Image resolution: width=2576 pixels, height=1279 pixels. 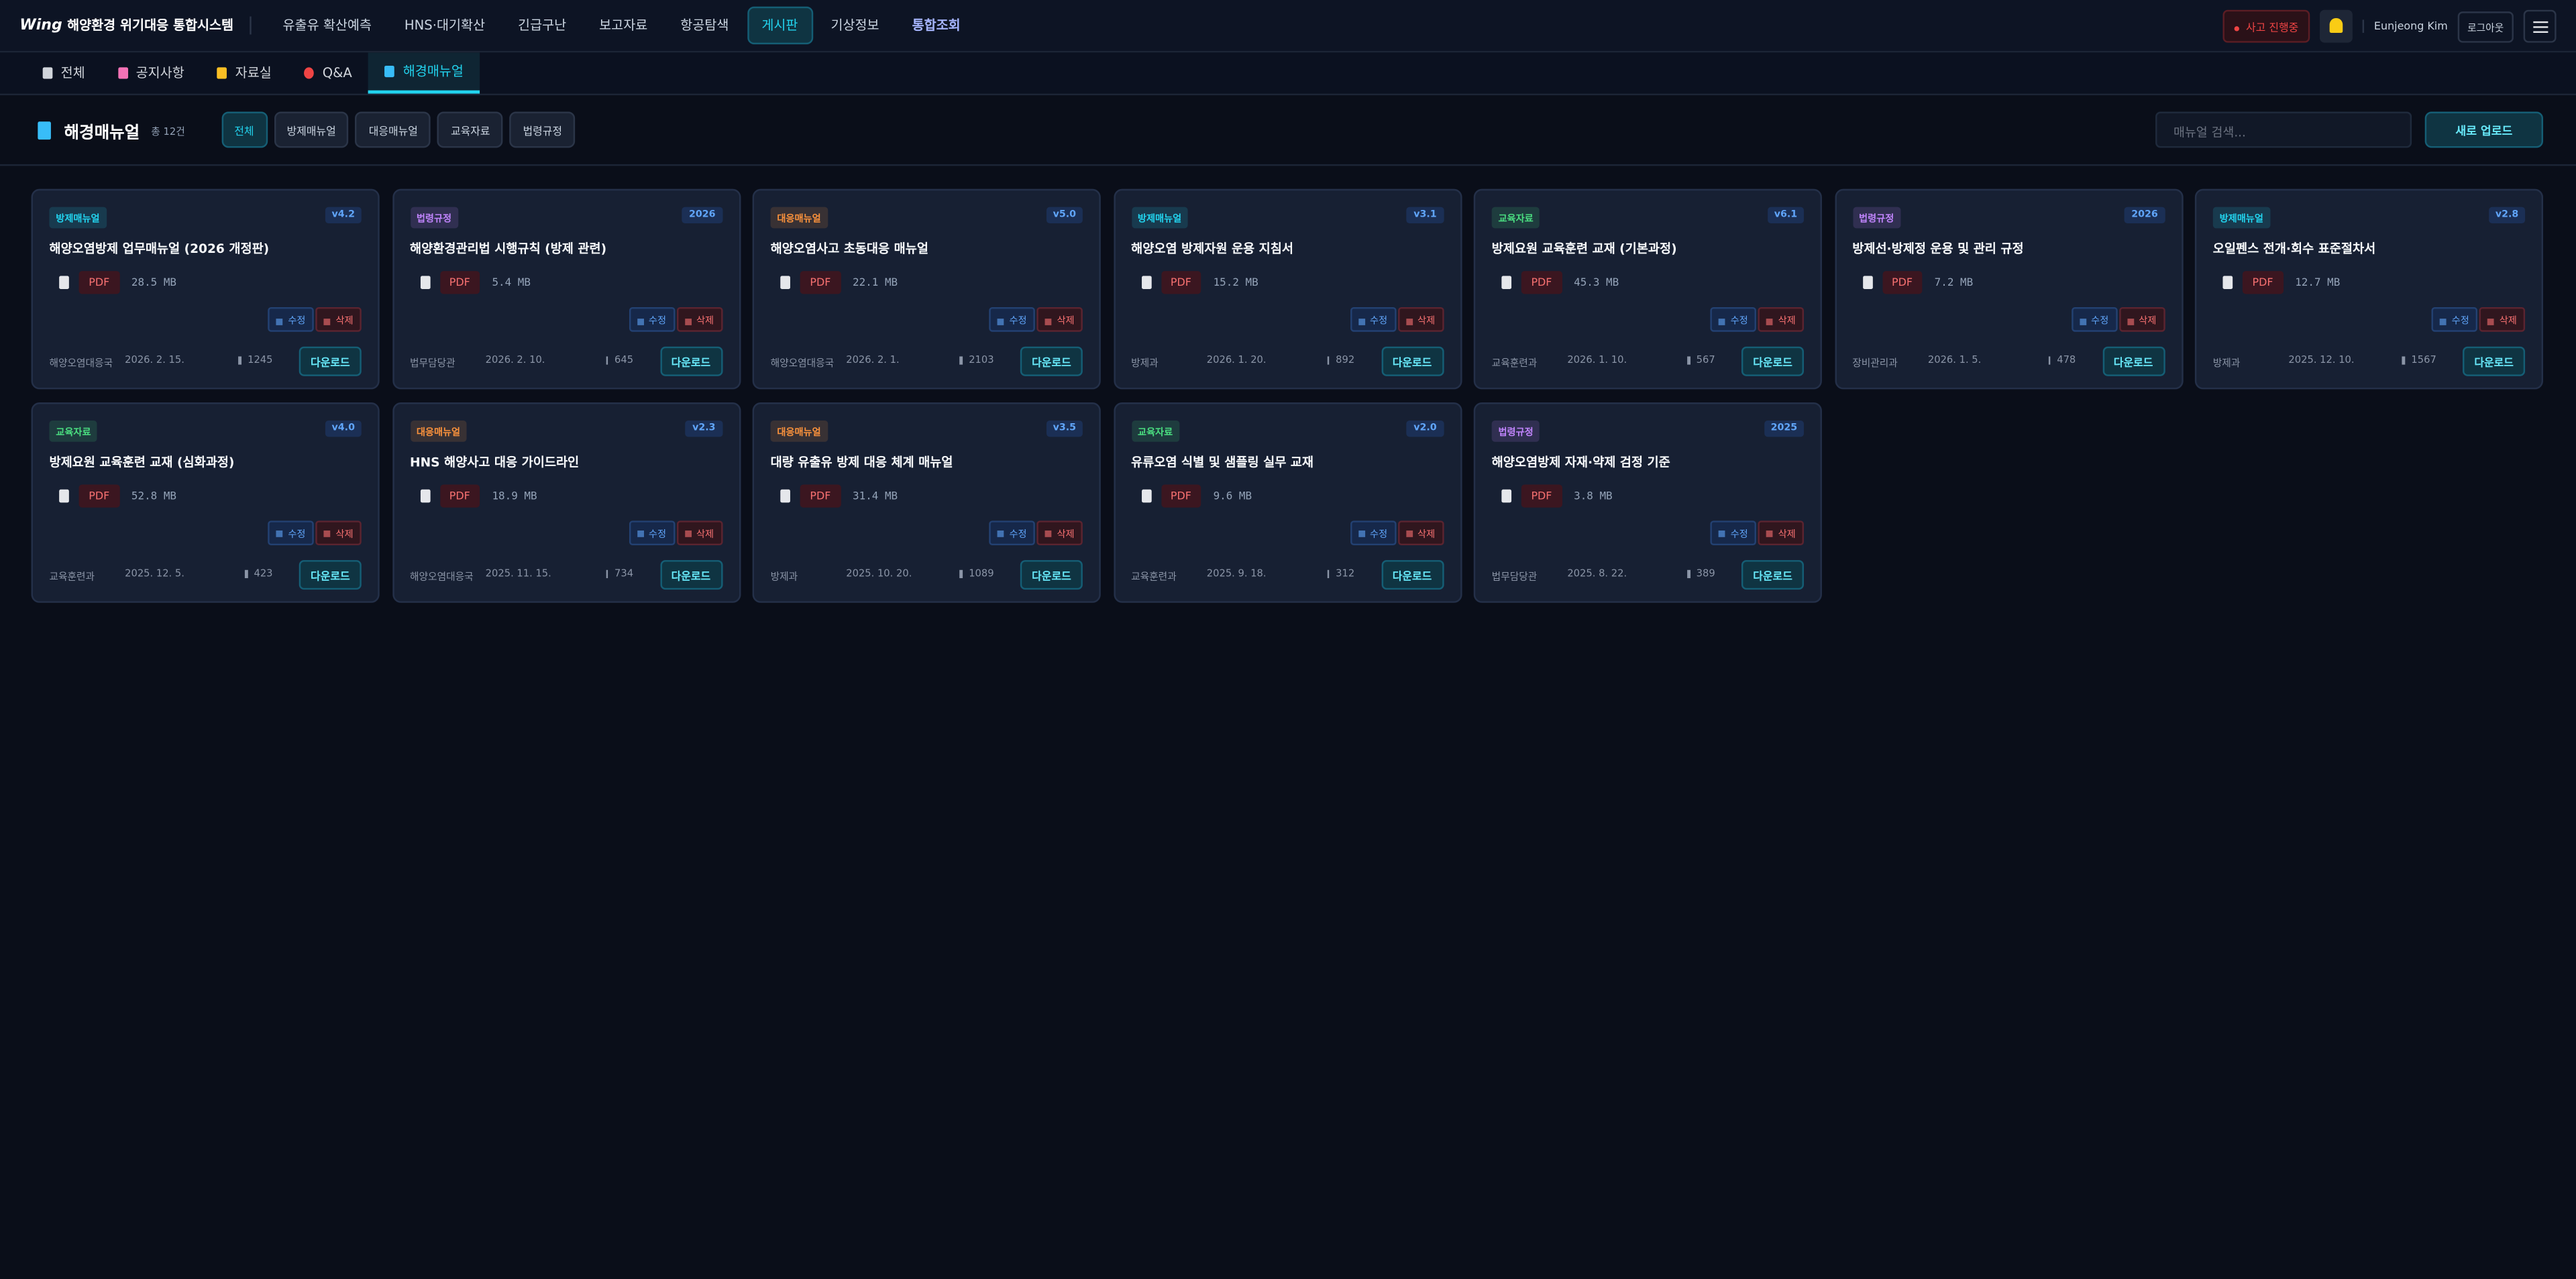 I want to click on card-title: 오일펜스 전개·회수 표준절차서, so click(x=2294, y=249).